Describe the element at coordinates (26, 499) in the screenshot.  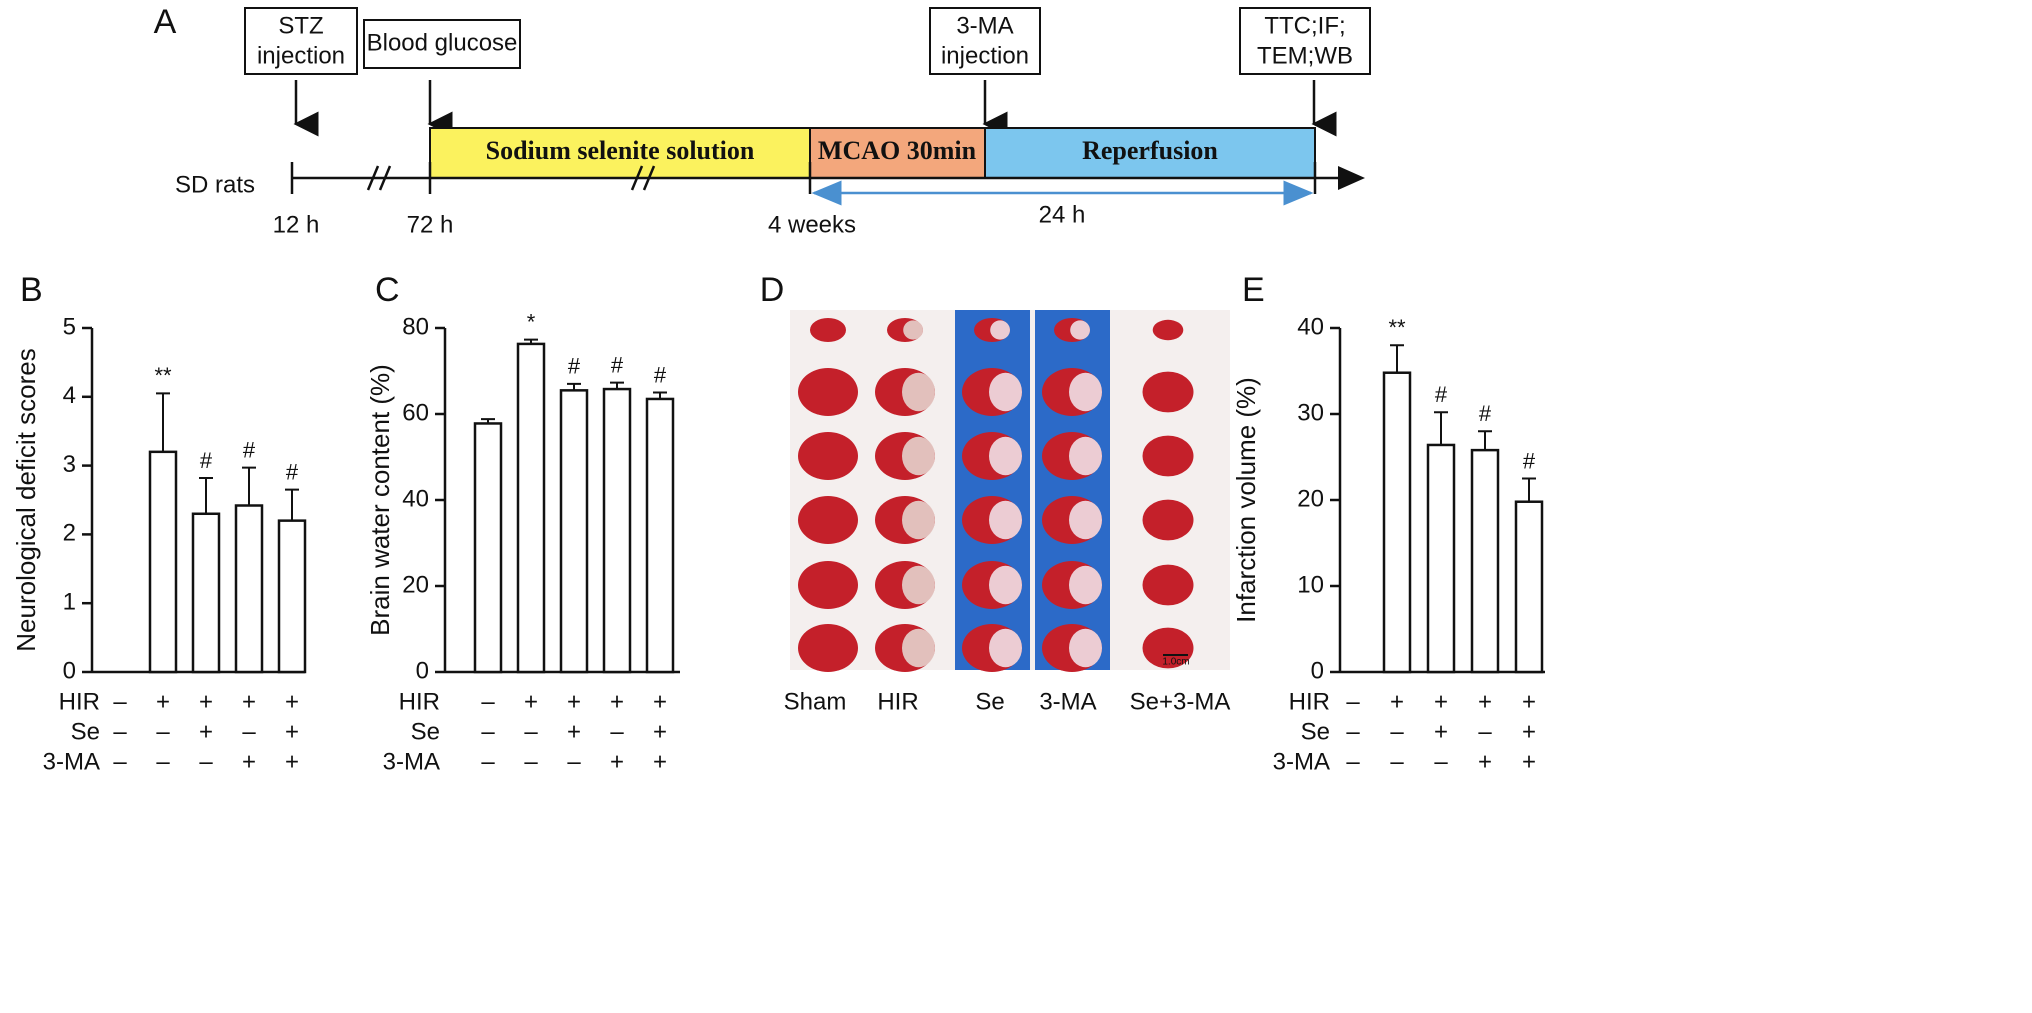
I see `y-axis-label: Neurological deficit scores` at that location.